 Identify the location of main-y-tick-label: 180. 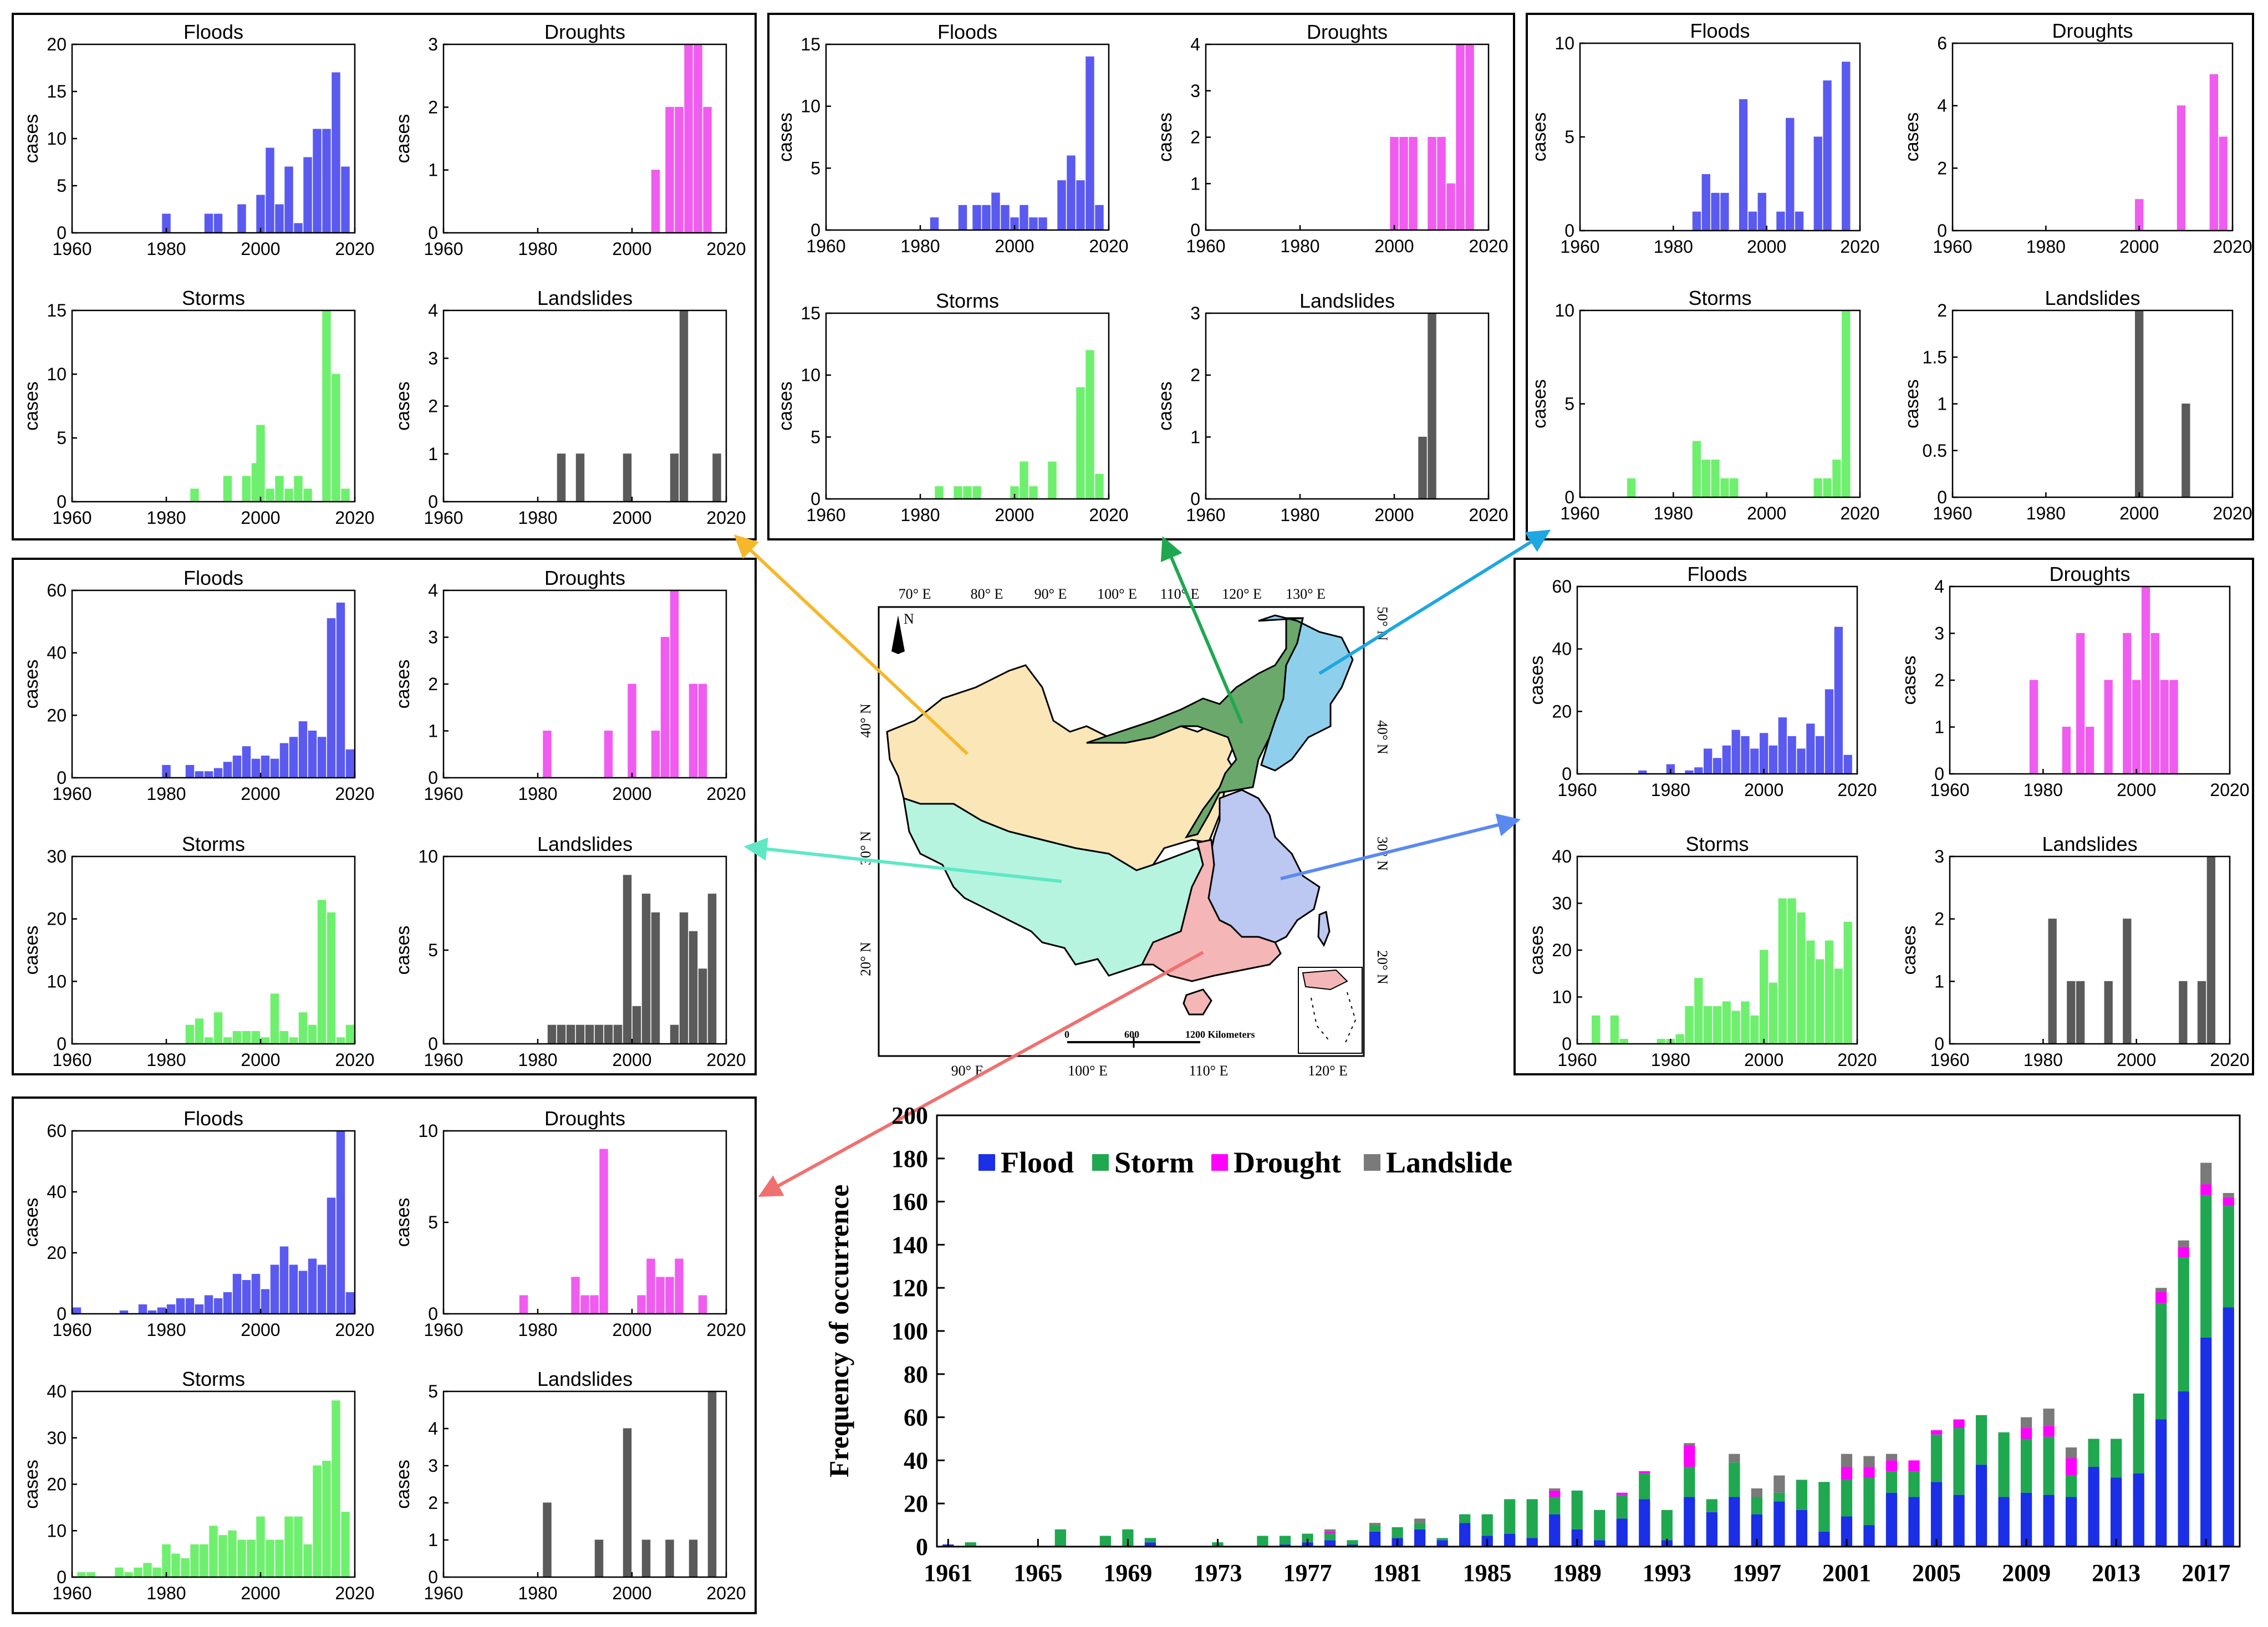
(910, 1158).